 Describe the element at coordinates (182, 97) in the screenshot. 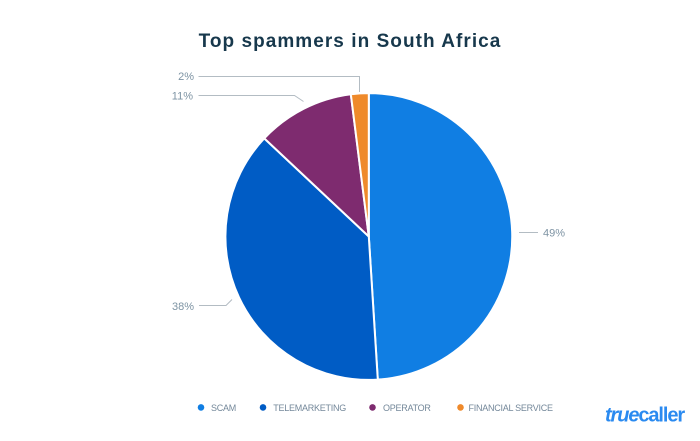

I see `svg-text: 11%` at that location.